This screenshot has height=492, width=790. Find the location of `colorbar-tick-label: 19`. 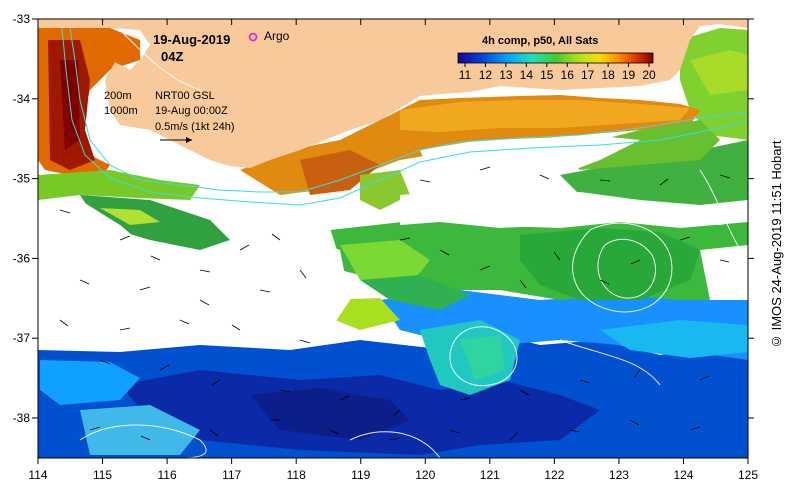

colorbar-tick-label: 19 is located at coordinates (629, 75).